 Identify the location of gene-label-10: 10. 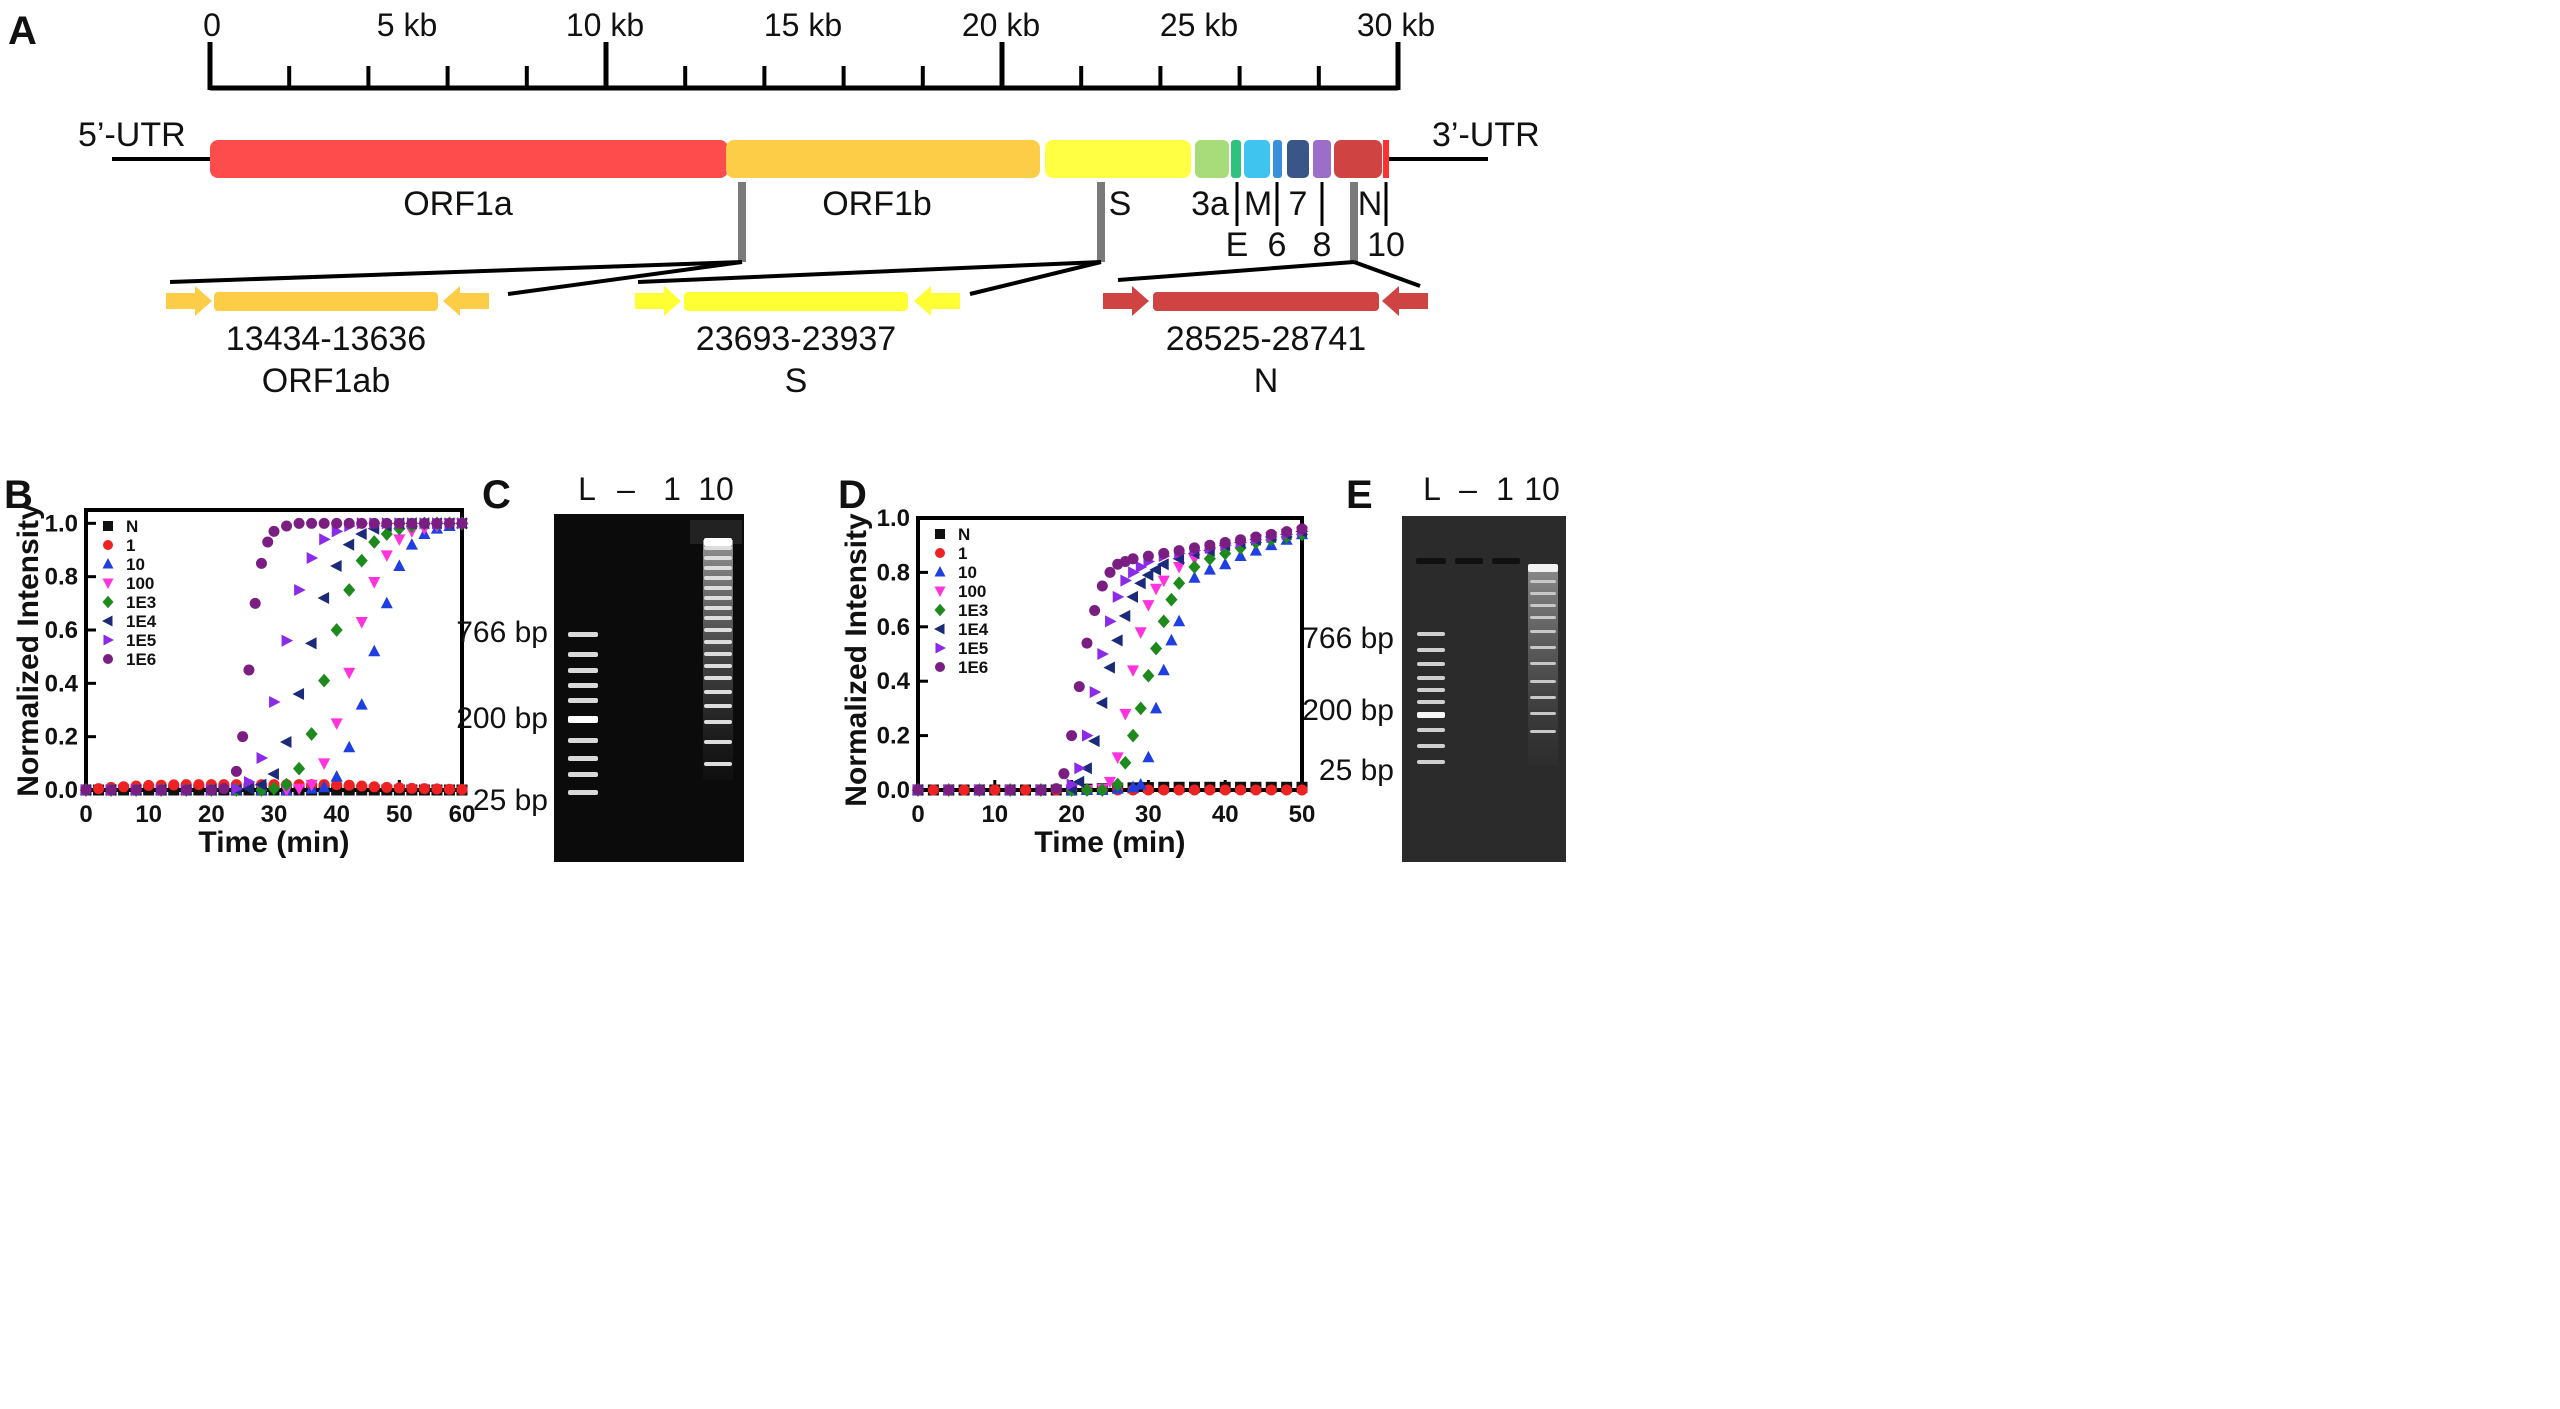
(1386, 245).